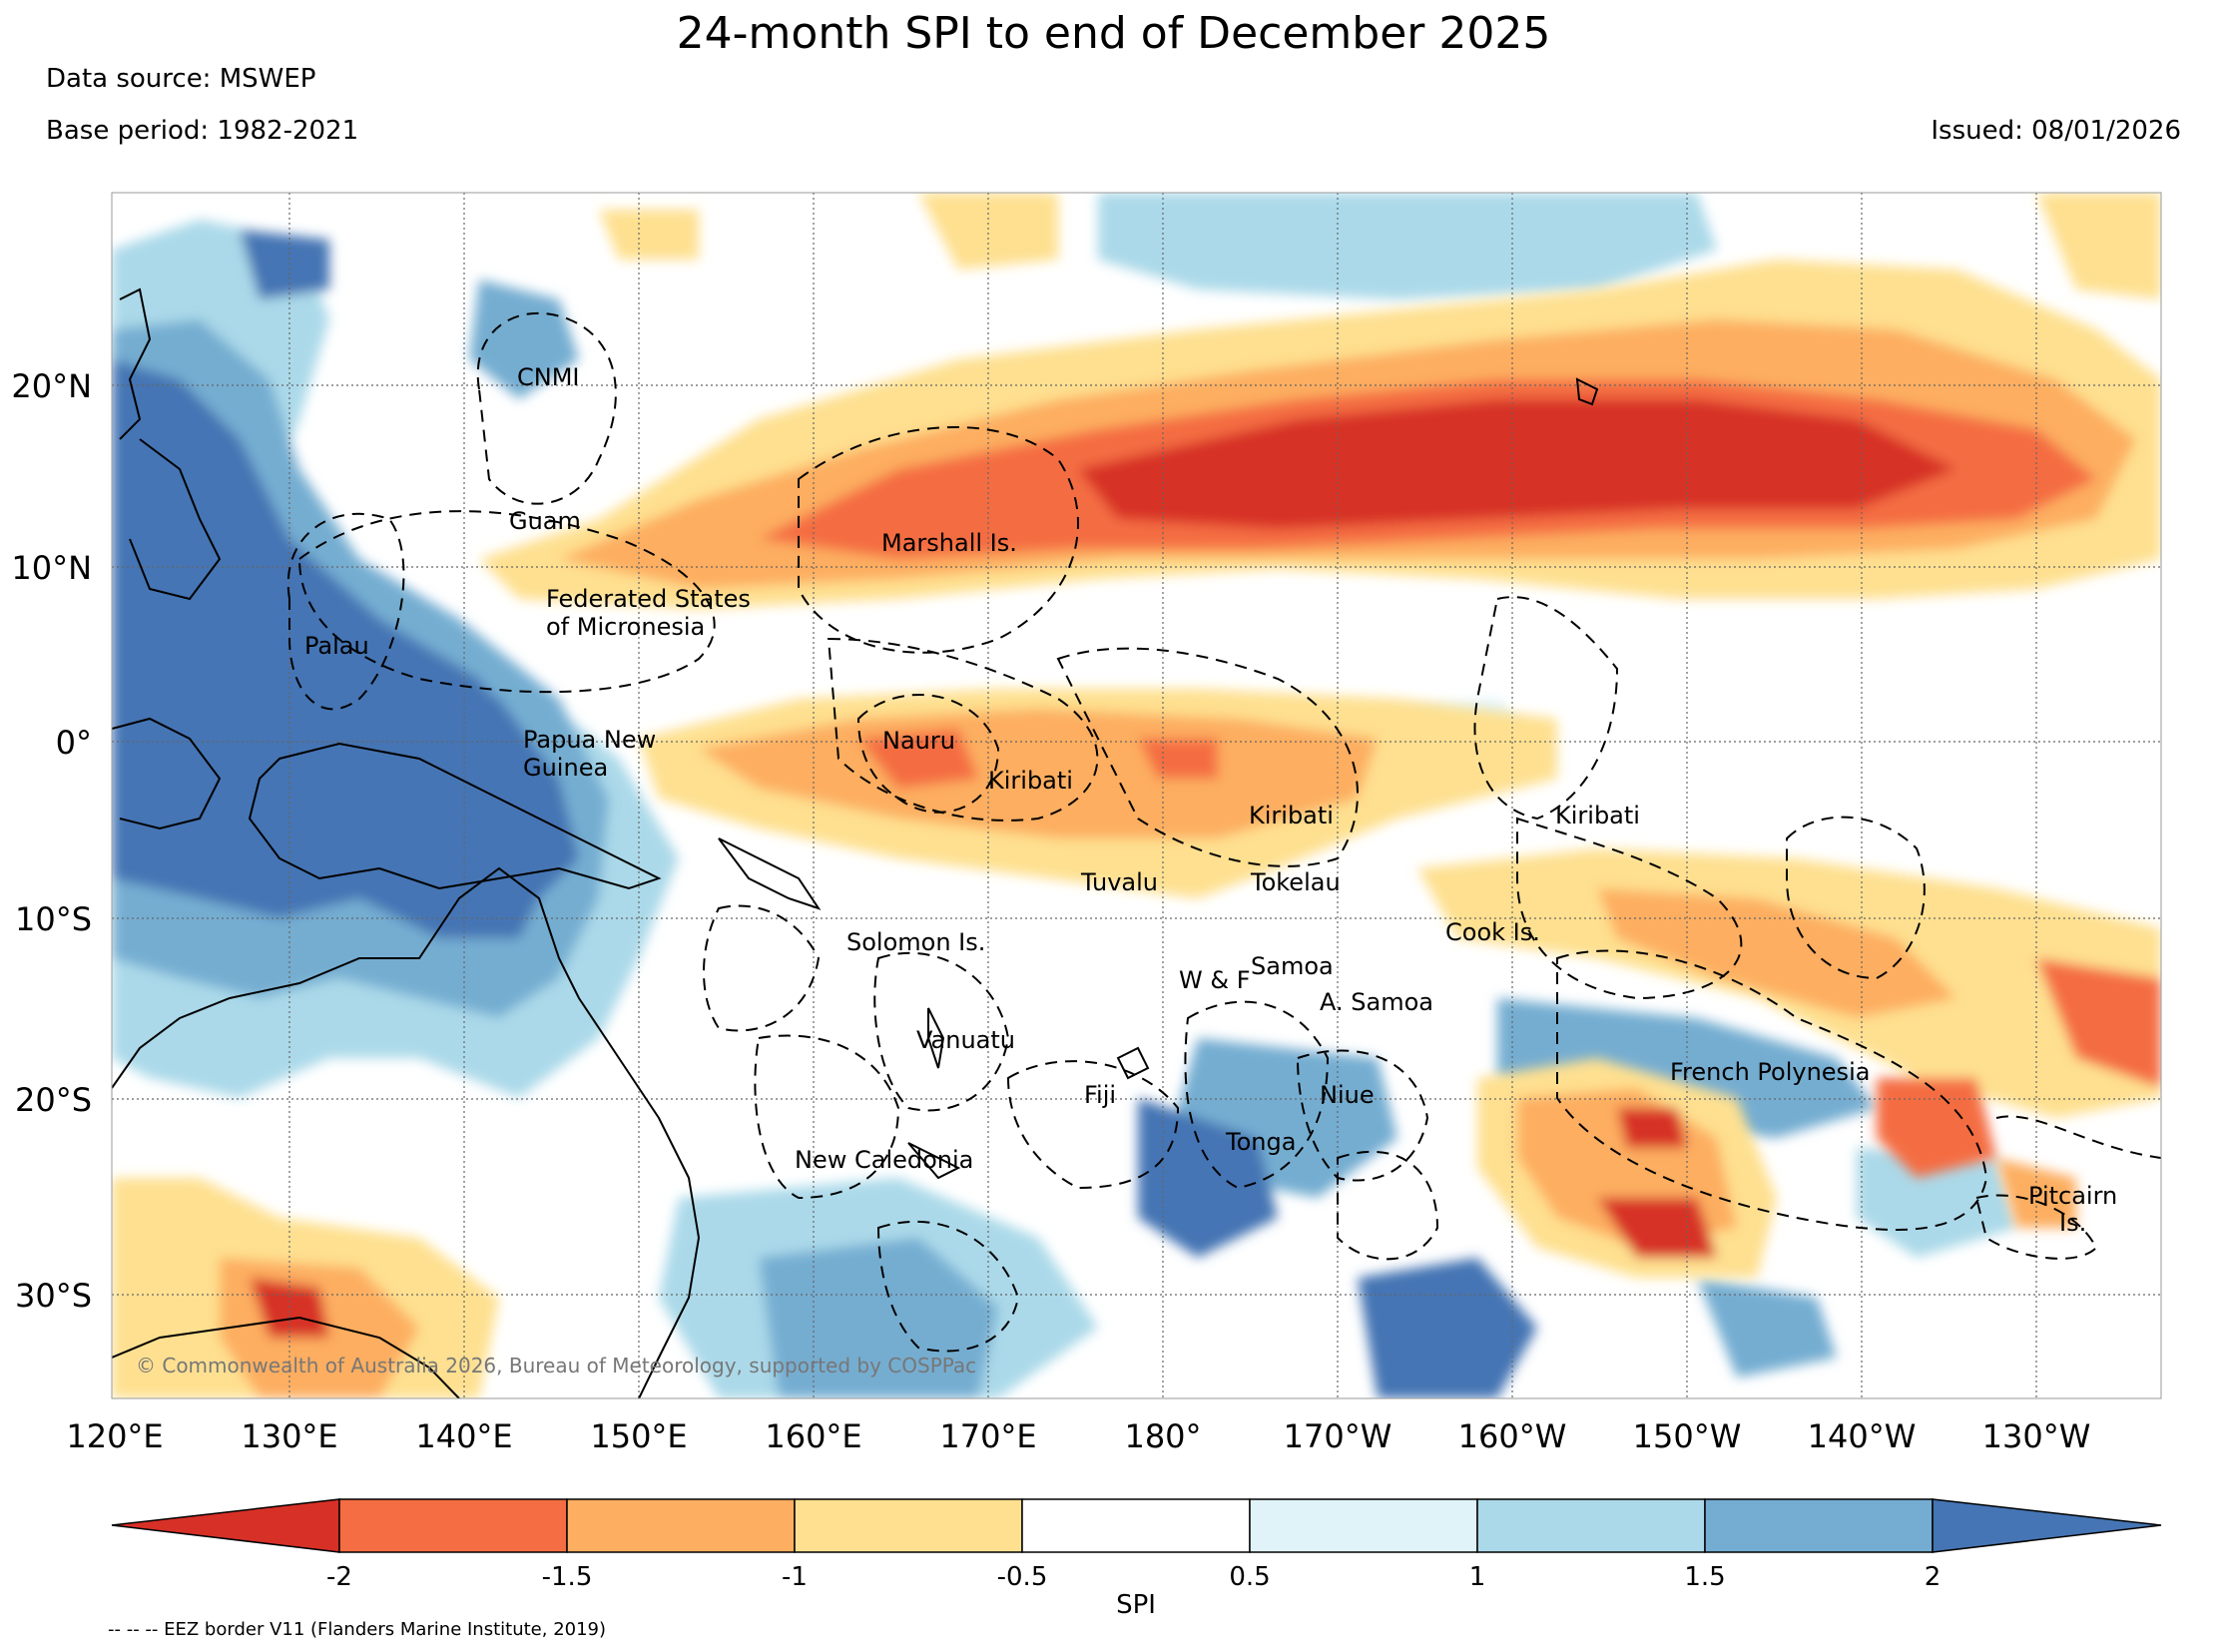 The width and height of the screenshot is (2227, 1652). What do you see at coordinates (53, 1296) in the screenshot?
I see `lat-label-30s: 30°S` at bounding box center [53, 1296].